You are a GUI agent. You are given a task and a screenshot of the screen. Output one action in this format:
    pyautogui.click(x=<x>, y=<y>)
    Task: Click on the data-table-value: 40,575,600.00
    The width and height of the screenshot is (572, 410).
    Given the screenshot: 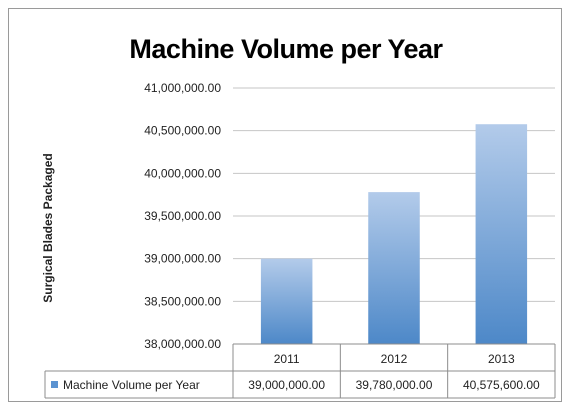 What is the action you would take?
    pyautogui.click(x=501, y=385)
    